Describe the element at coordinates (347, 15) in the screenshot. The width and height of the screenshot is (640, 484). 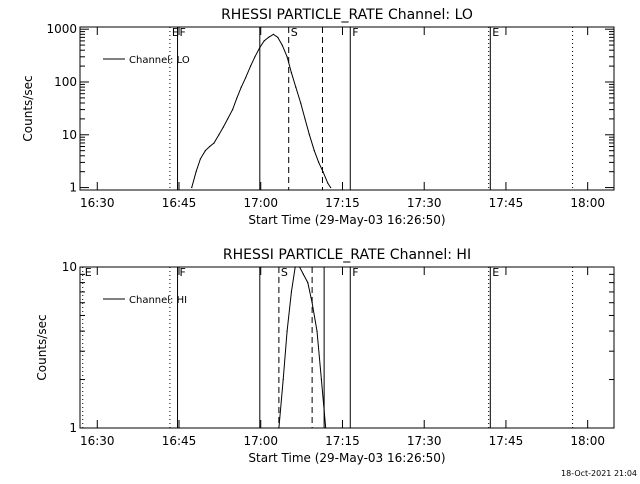
I see `chart-title: RHESSI PARTICLE_RATE Channel: LO` at that location.